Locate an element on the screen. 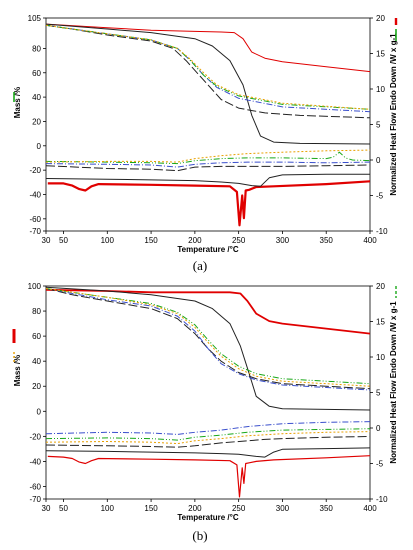 This screenshot has width=413, height=550. y-tick-label: 105 is located at coordinates (35, 18).